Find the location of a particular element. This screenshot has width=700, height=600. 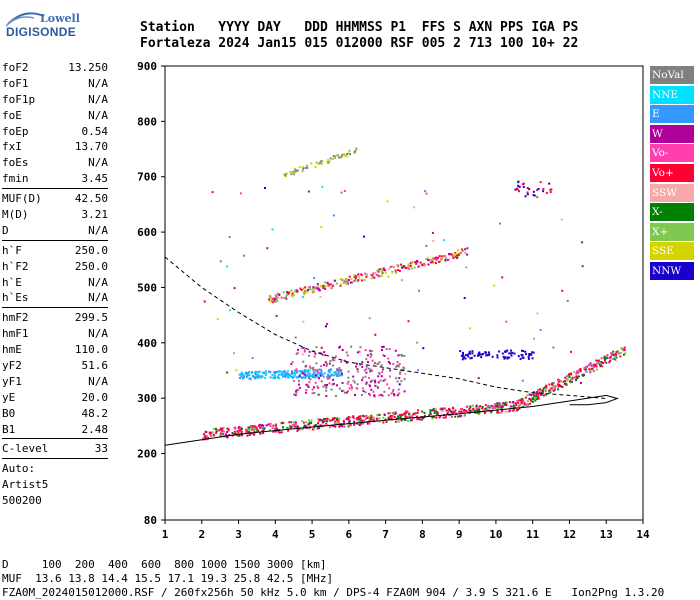

nnw-high-point is located at coordinates (550, 192).